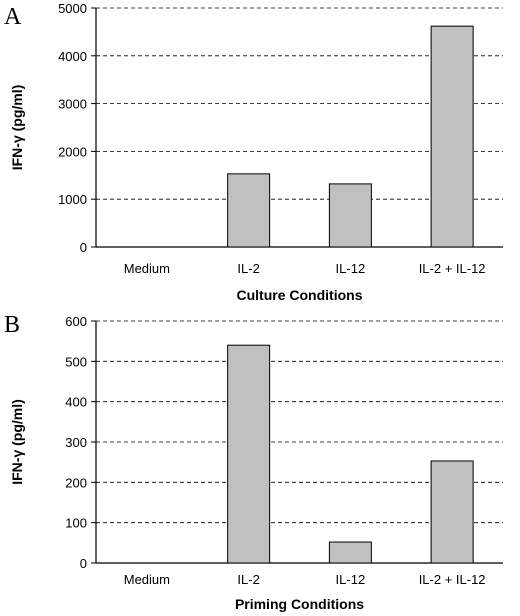 The image size is (520, 616). Describe the element at coordinates (13, 17) in the screenshot. I see `panel-label: A` at that location.